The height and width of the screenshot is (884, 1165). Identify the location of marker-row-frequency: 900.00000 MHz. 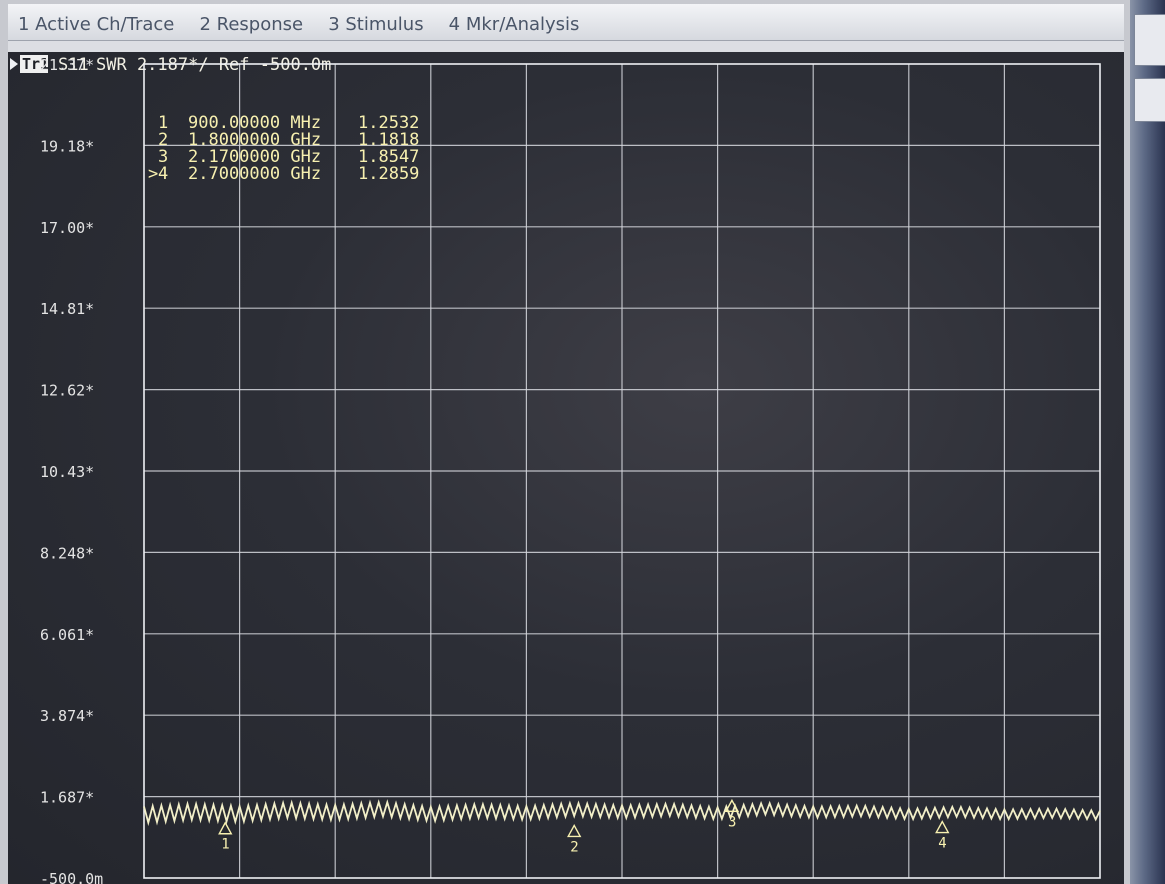
(254, 123).